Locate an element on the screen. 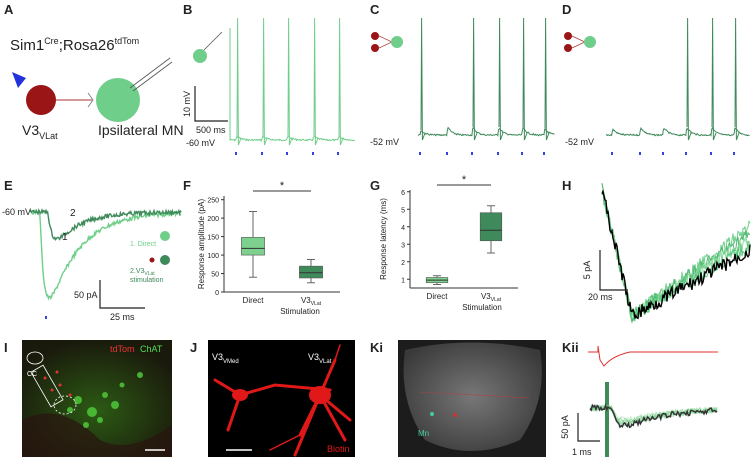 The image size is (754, 461). y-tick-label: 5 is located at coordinates (403, 210).